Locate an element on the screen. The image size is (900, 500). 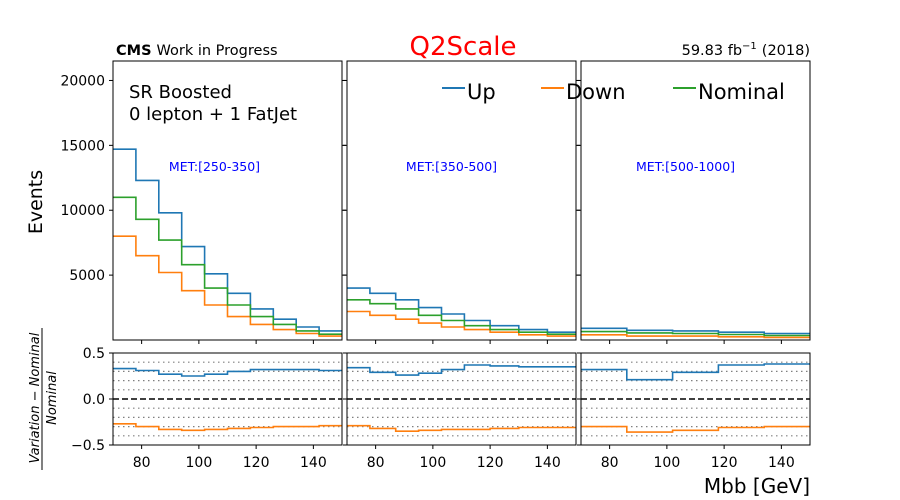
x-axis-label: Mbb [GeV] is located at coordinates (757, 486).